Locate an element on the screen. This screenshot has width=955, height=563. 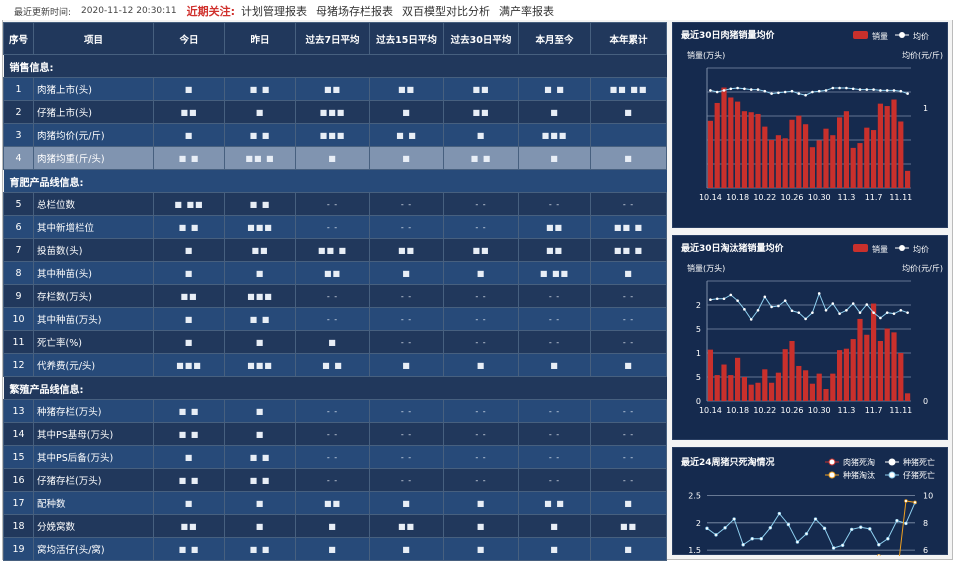
table-row: 2 仔猪上市(头) ■■ ■ ■■■ ■ ■■ ■ ■ is located at coordinates (335, 112).